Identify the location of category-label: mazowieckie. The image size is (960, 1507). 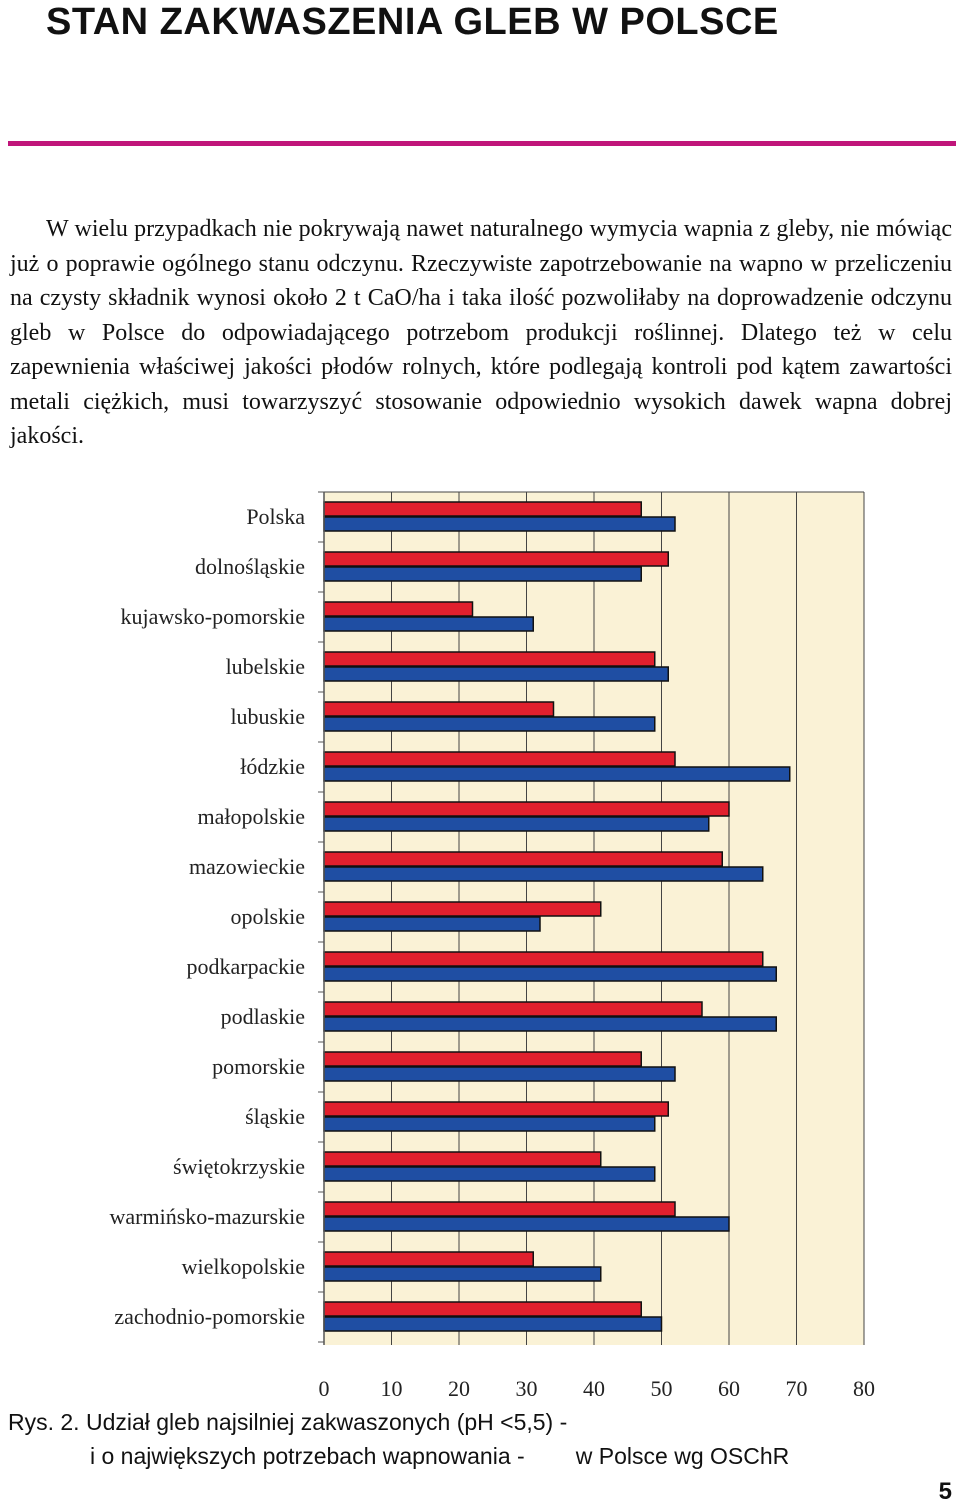
(247, 866).